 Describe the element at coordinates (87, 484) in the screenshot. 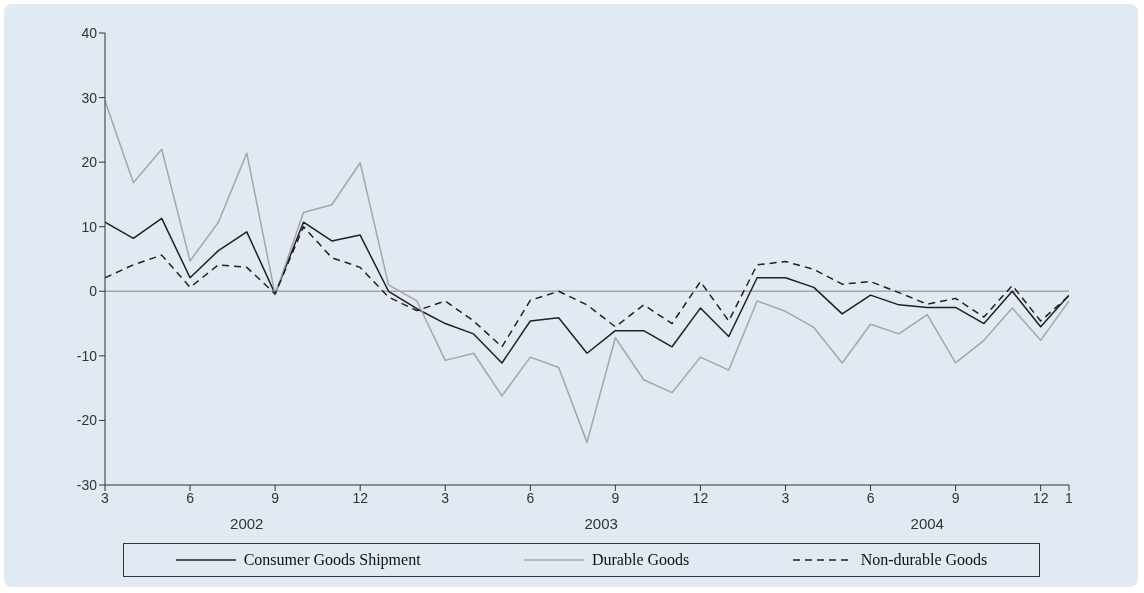

I see `y-tick-label: -30` at that location.